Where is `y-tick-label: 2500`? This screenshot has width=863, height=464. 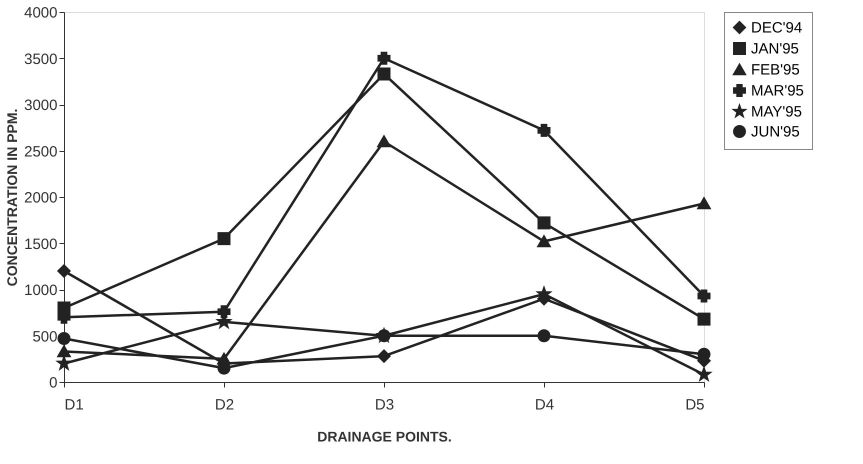
y-tick-label: 2500 is located at coordinates (41, 151).